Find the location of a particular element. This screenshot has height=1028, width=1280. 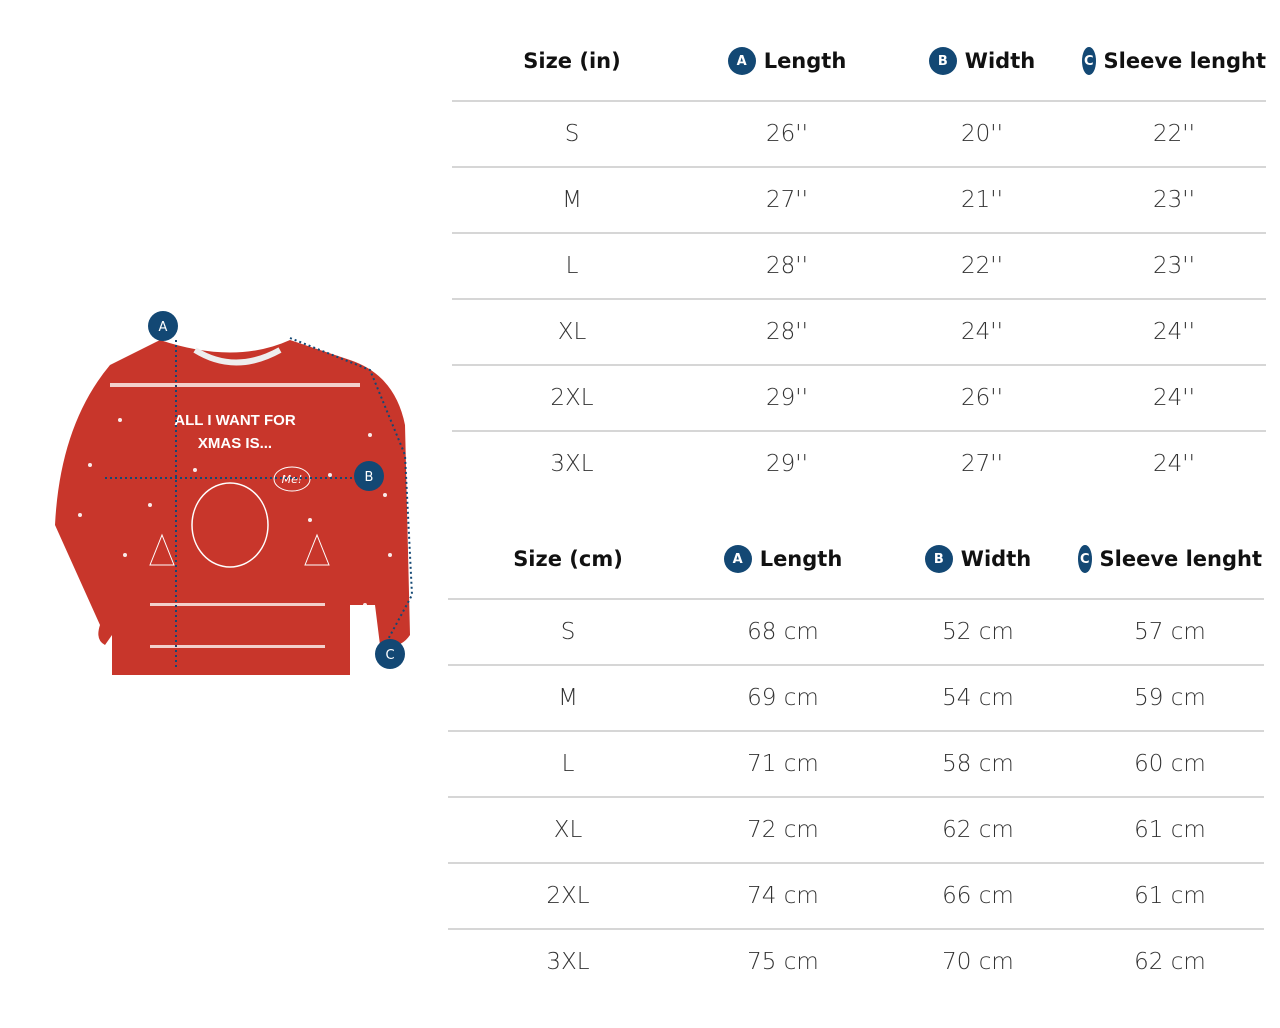

table-row: 2XL 29'' 26'' 24'' is located at coordinates (859, 399).